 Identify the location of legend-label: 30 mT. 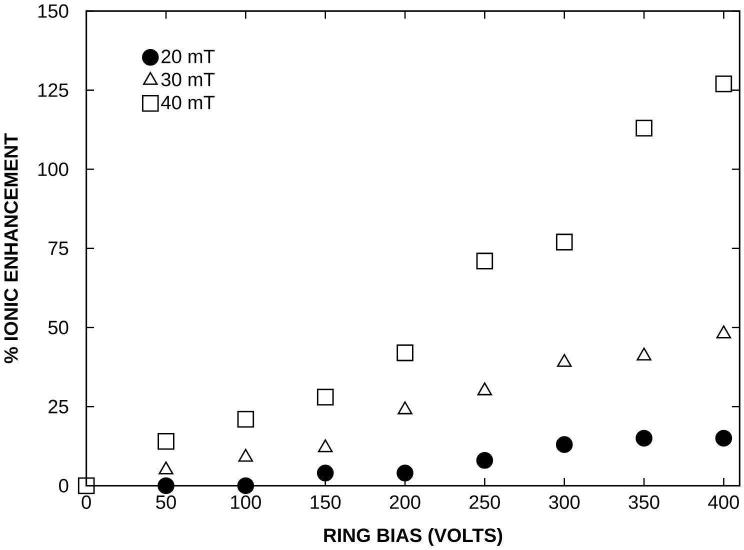
(188, 79).